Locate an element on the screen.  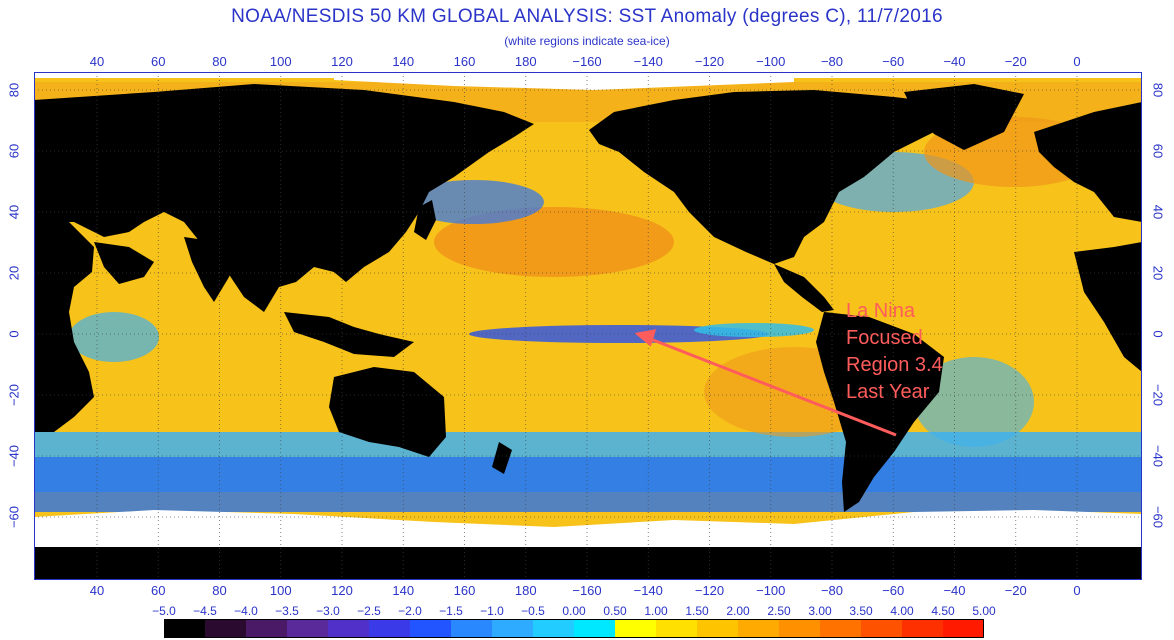
west-africa-landmass is located at coordinates (1108, 307).